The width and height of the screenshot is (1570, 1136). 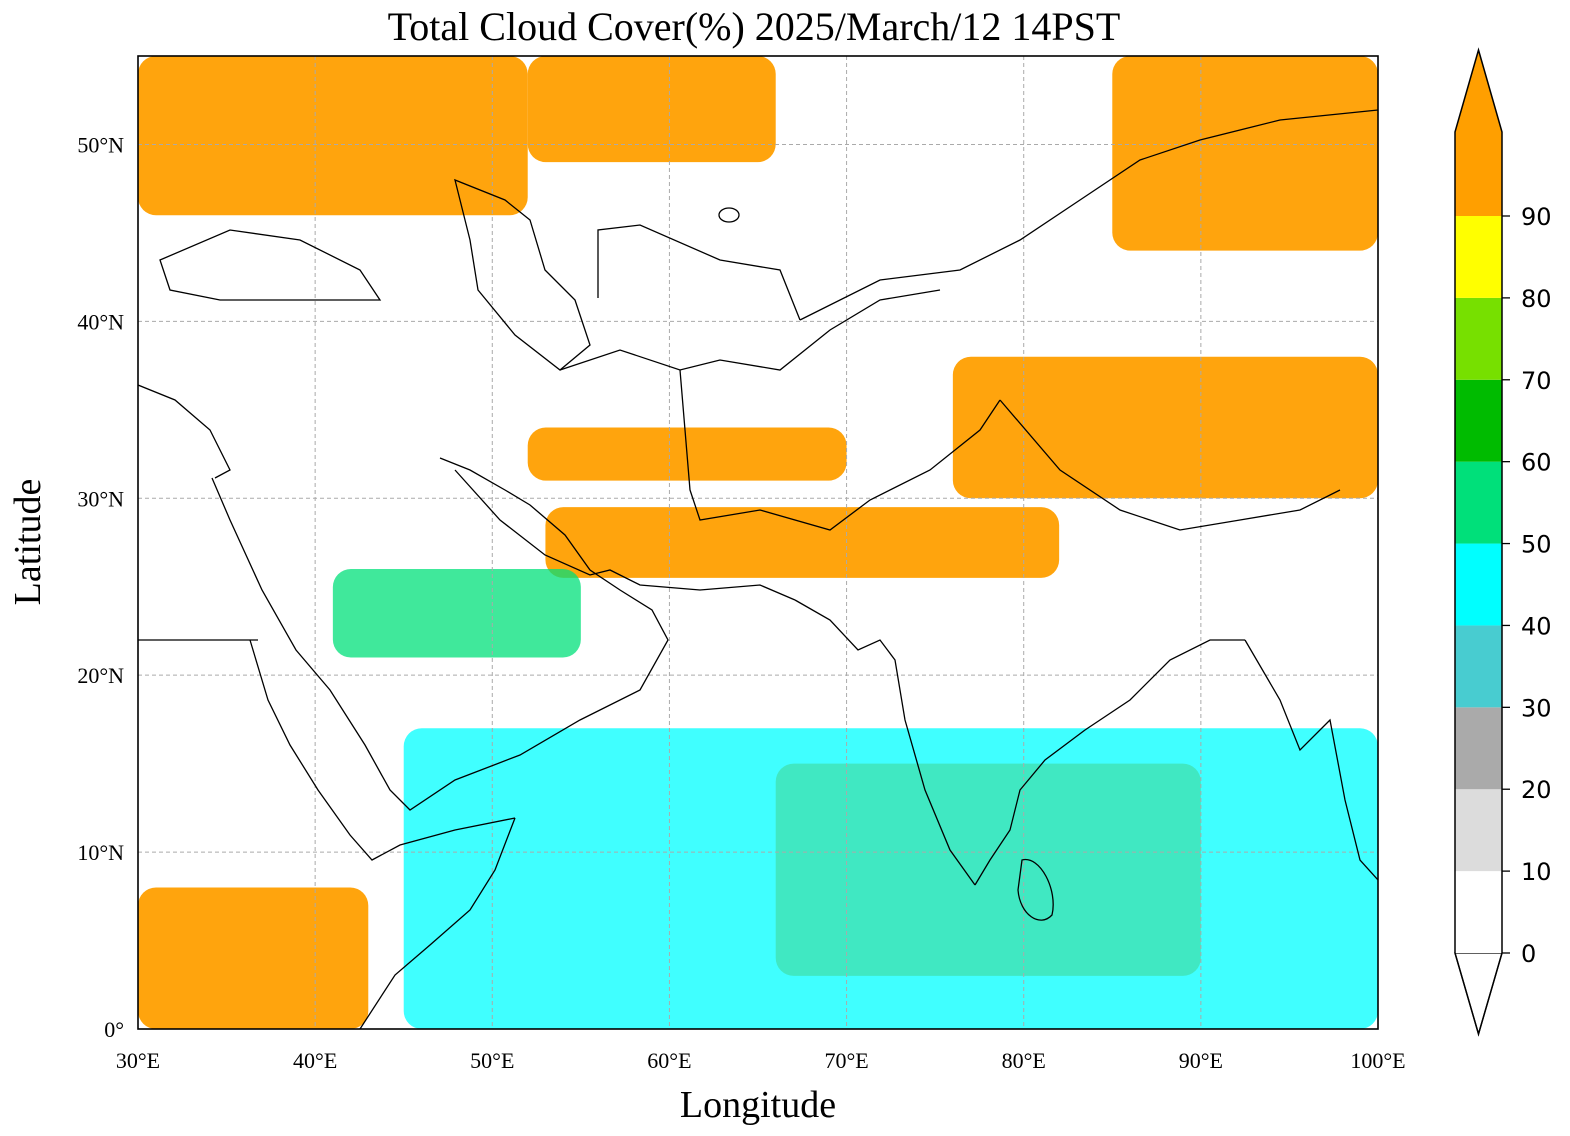 I want to click on colorbar-tick-label: 60, so click(x=1536, y=463).